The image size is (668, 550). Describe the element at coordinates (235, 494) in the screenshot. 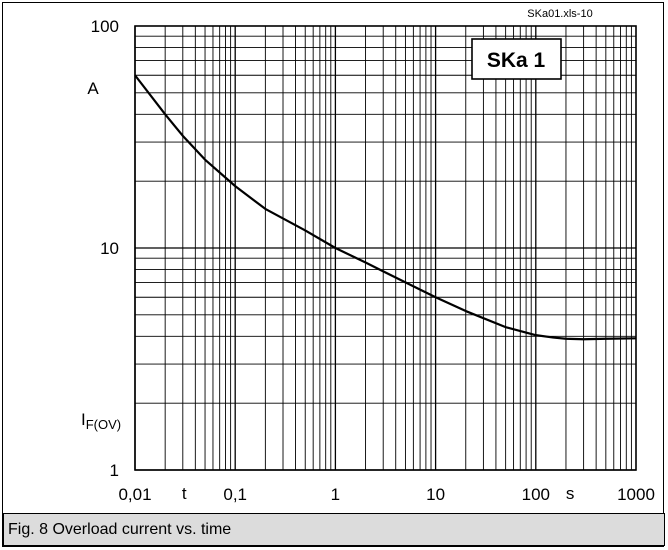

I see `x-tick-label: 0,1` at that location.